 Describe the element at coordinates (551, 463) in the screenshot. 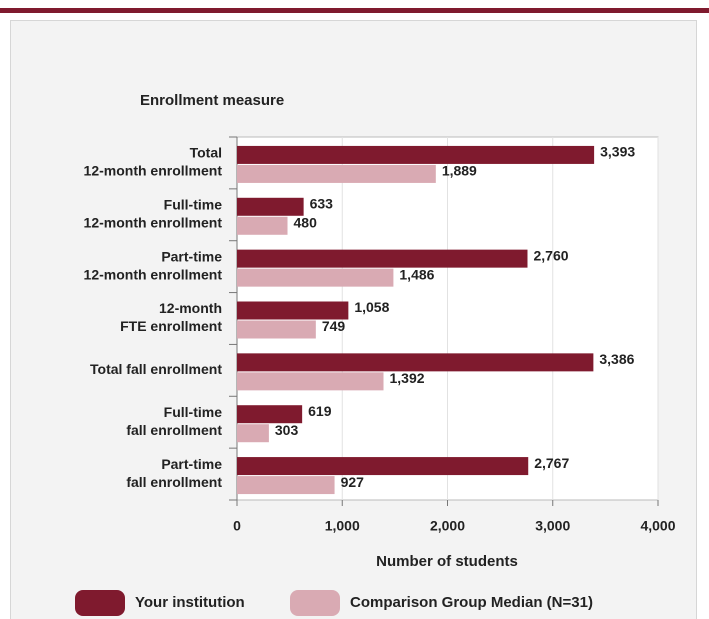

I see `value-label: 2,767` at that location.